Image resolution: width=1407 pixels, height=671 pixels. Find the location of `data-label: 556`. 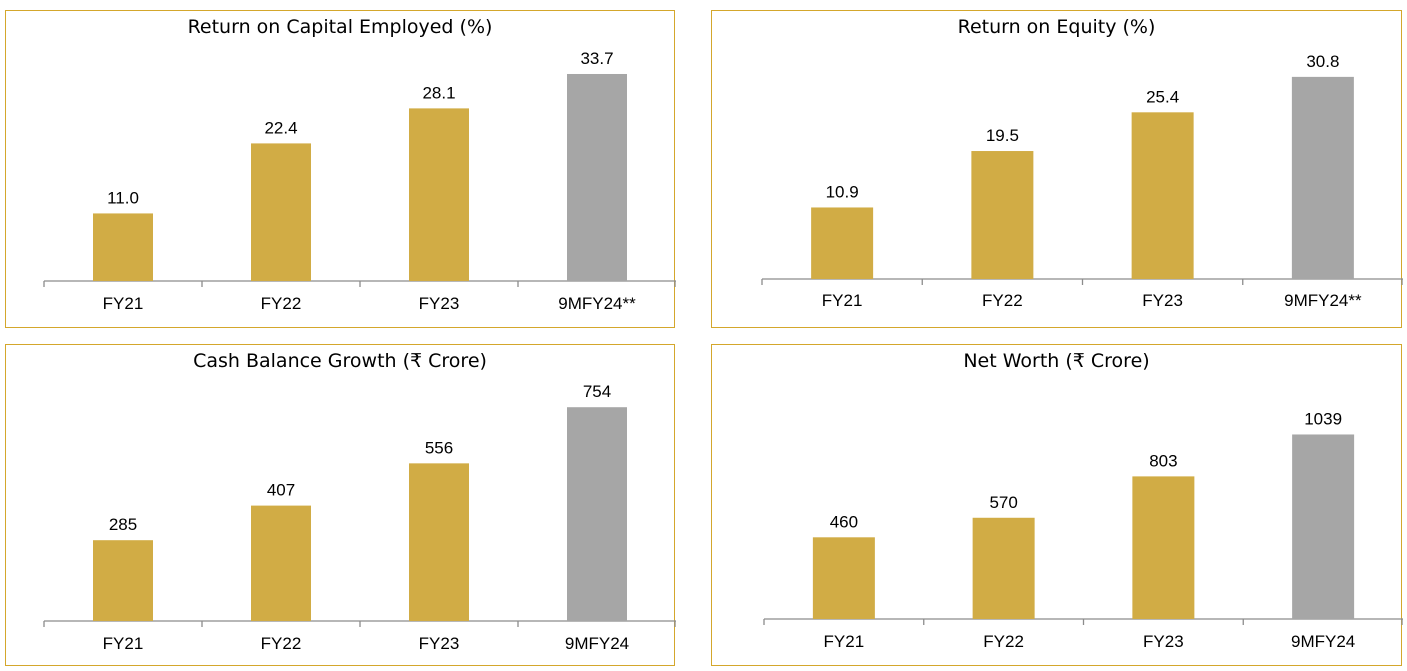

data-label: 556 is located at coordinates (439, 447).